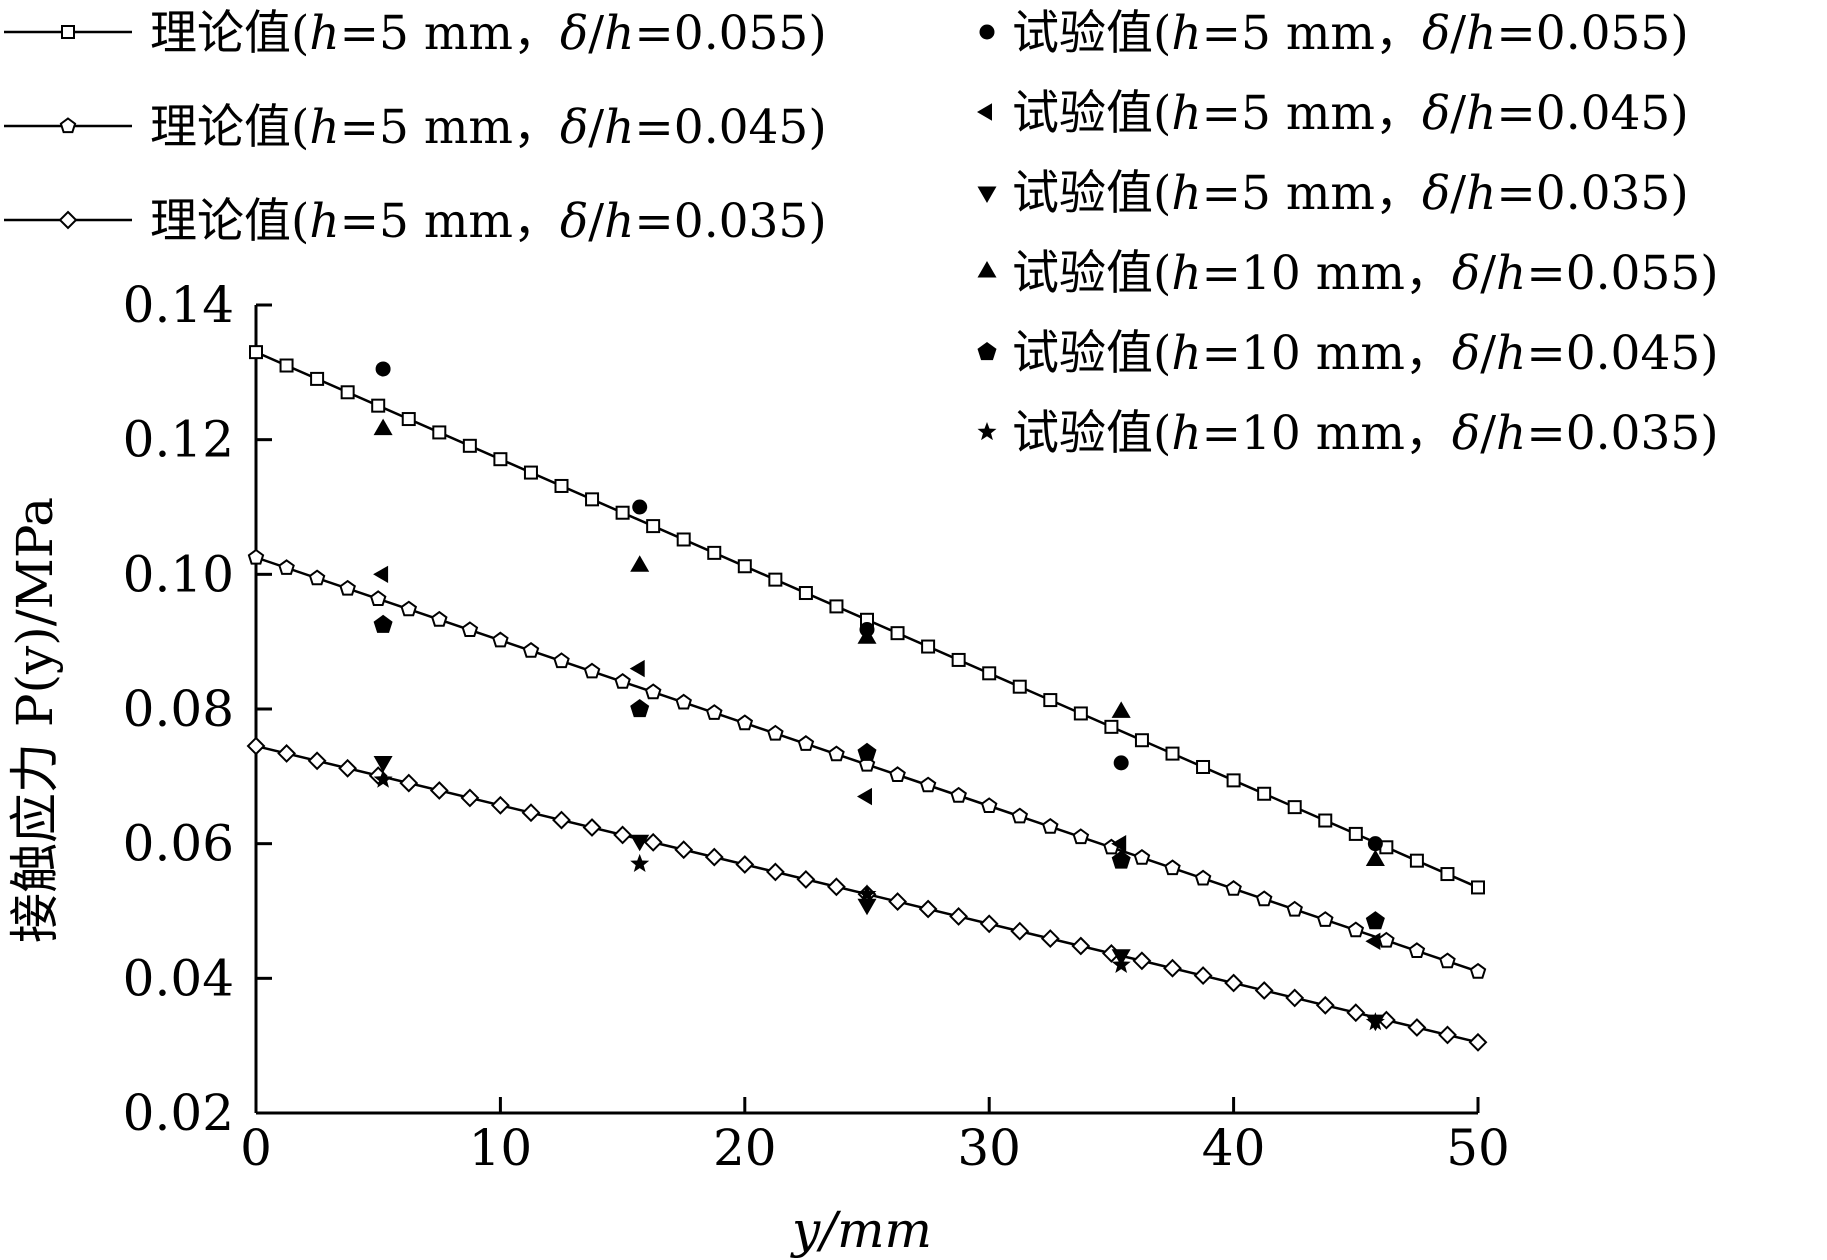 The image size is (1827, 1260). I want to click on y-tick-label: 0.06, so click(178, 844).